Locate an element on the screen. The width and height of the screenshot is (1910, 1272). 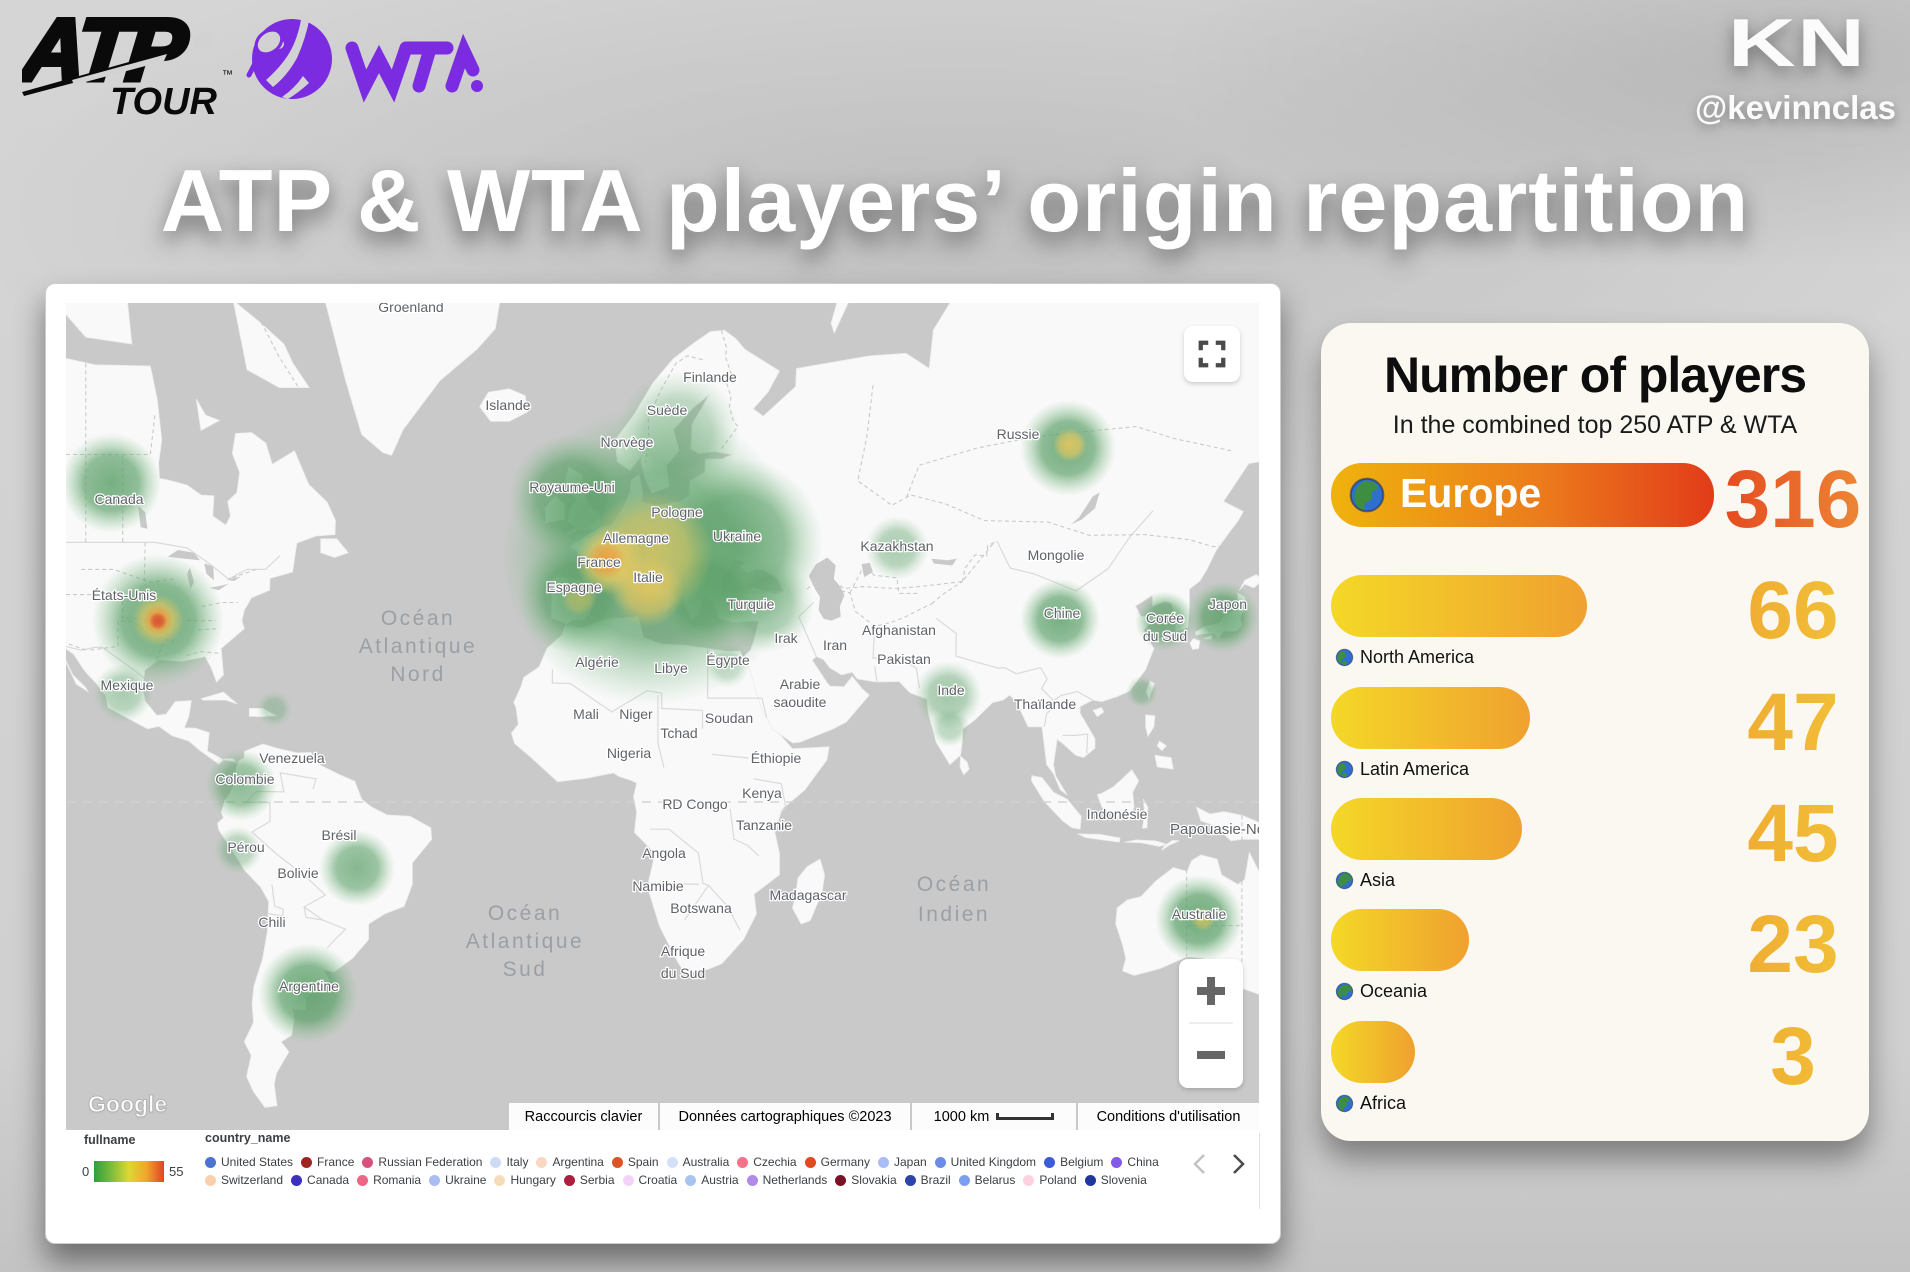
svg-text: Namibie is located at coordinates (658, 886).